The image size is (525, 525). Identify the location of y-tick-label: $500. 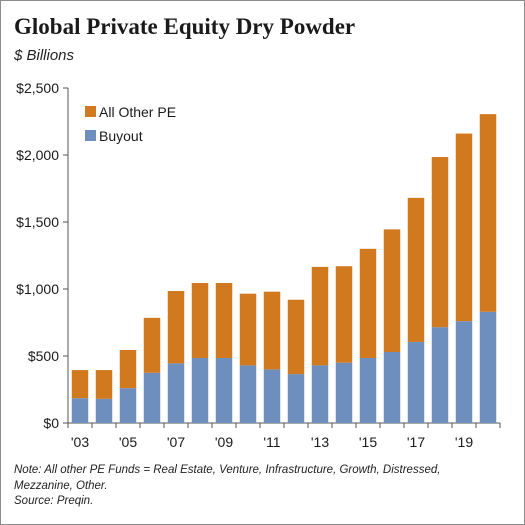
(43, 356).